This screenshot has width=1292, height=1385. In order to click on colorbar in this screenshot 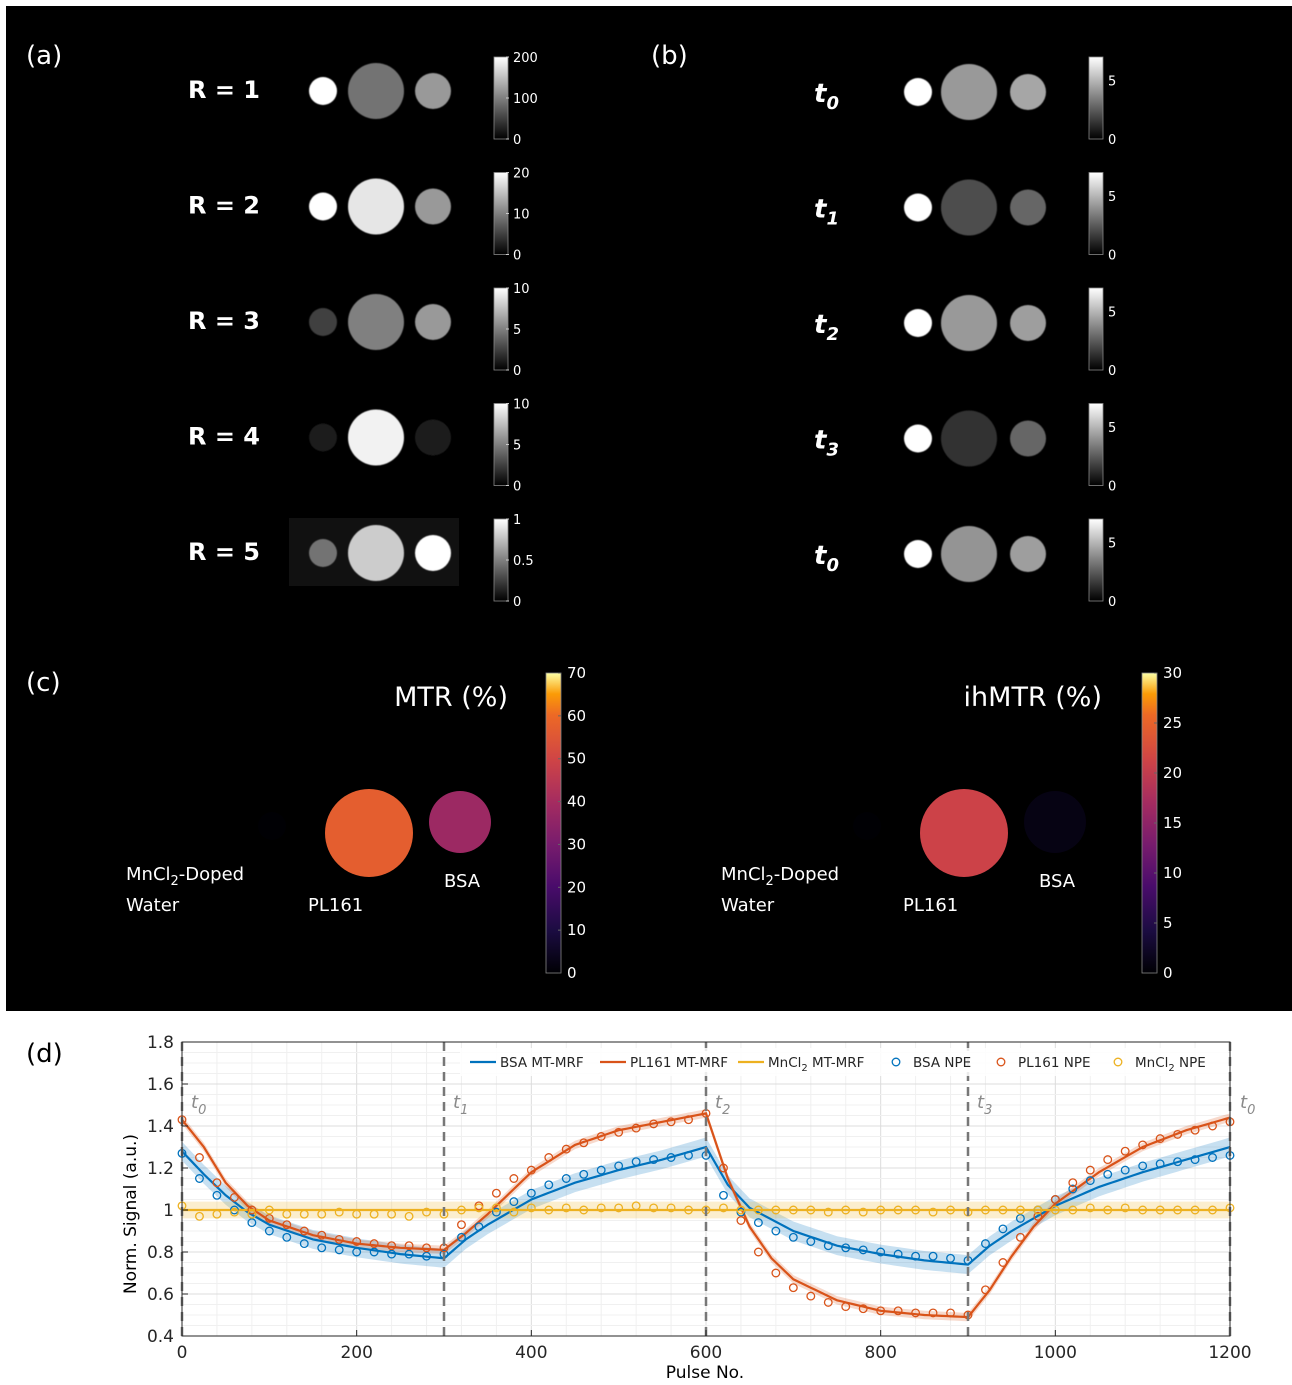, I will do `click(553, 823)`.